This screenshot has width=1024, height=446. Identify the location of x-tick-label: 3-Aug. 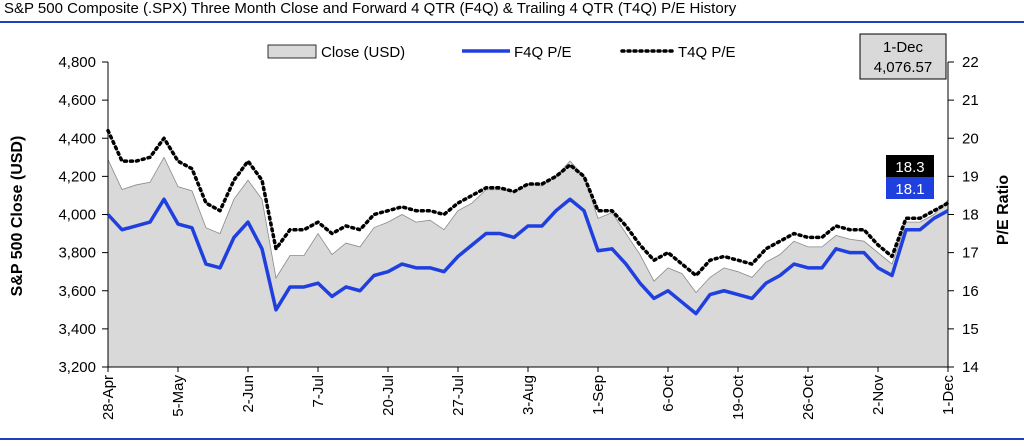
(528, 395).